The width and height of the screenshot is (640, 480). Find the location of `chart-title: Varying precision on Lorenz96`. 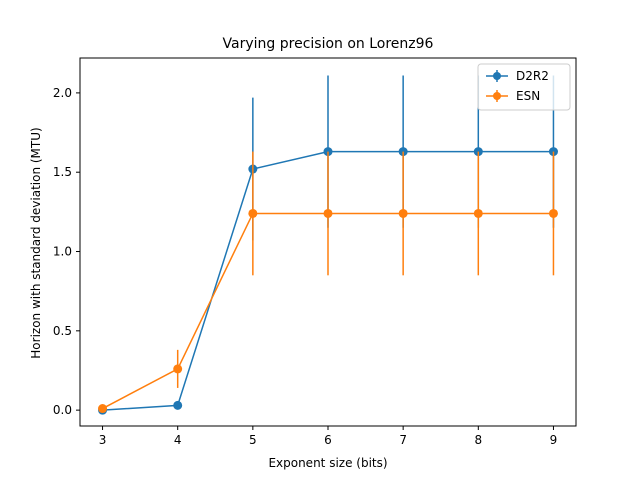

chart-title: Varying precision on Lorenz96 is located at coordinates (328, 44).